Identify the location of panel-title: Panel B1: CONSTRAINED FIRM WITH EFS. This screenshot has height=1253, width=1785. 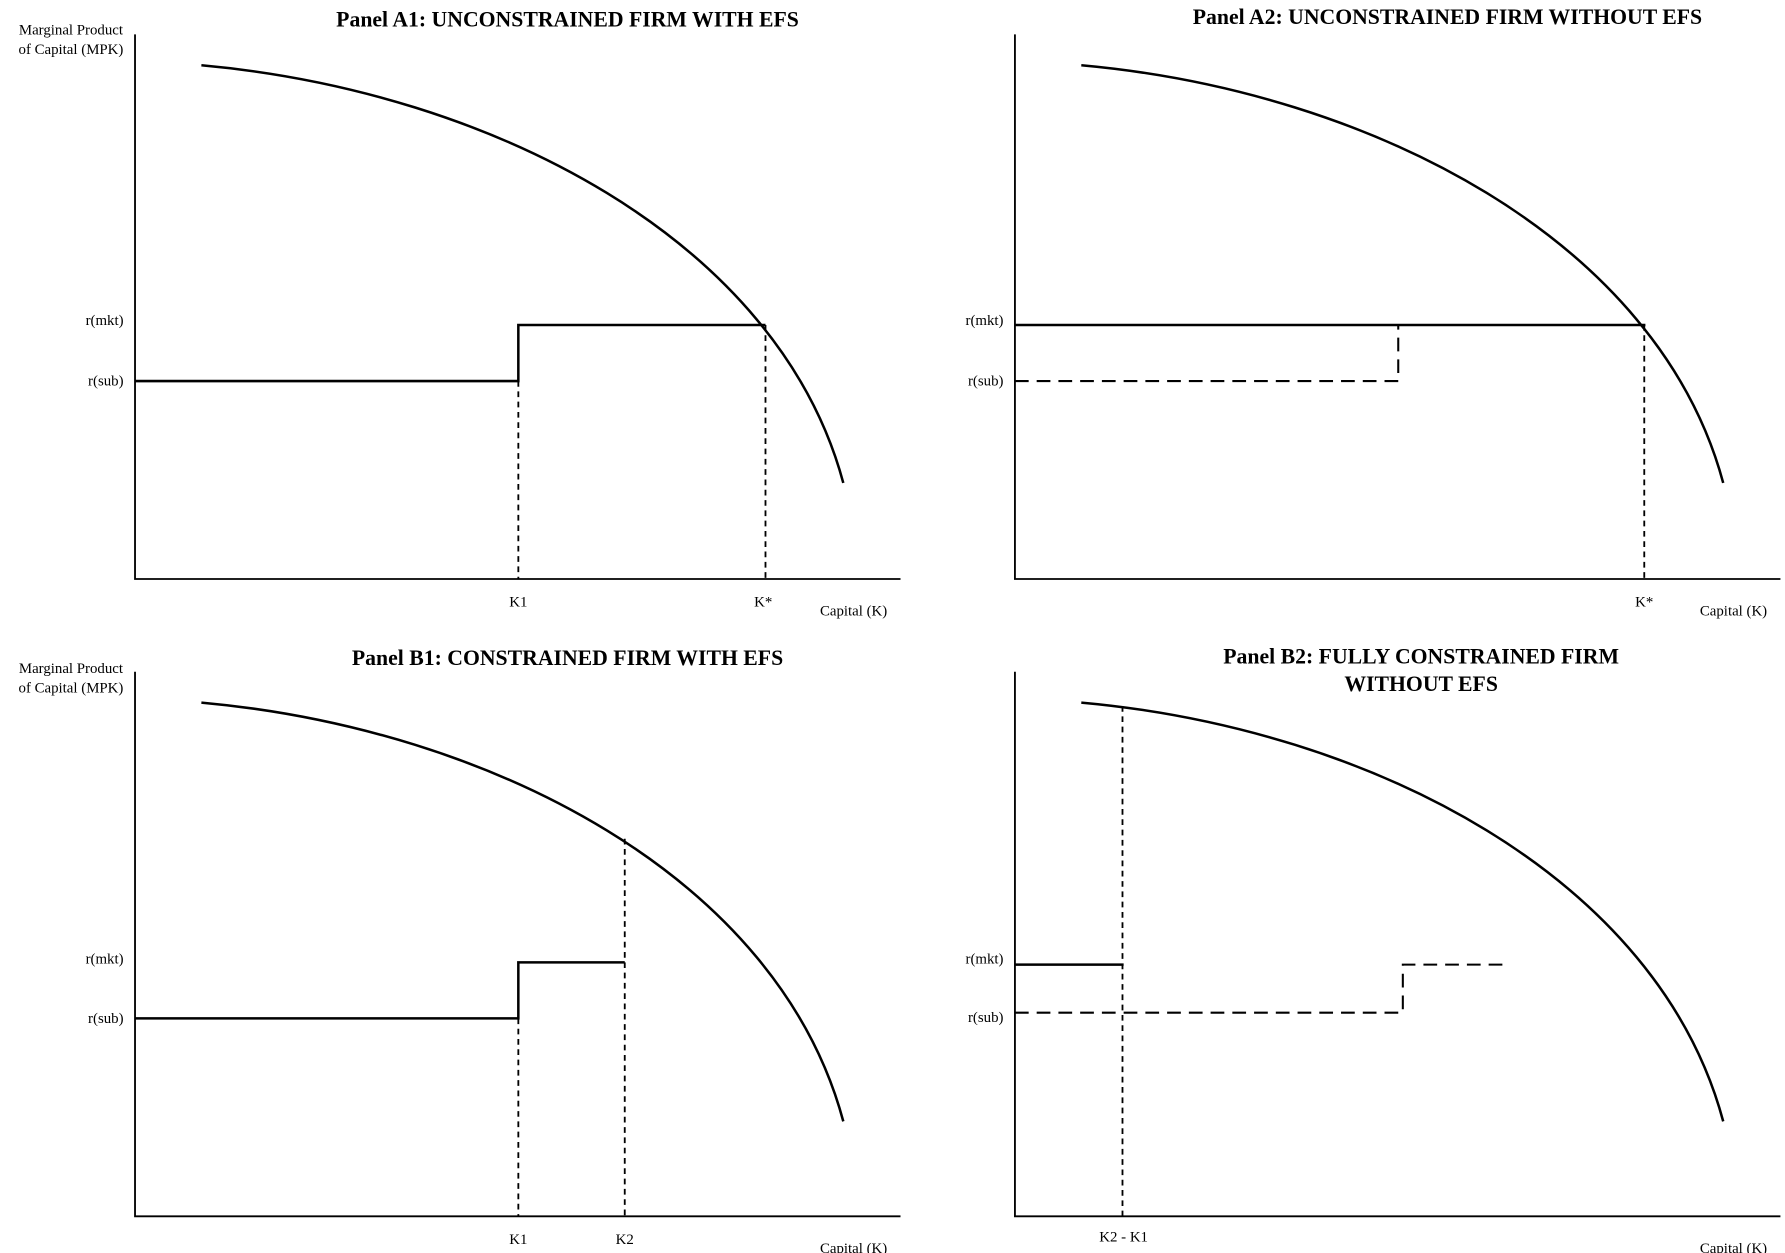
(567, 658).